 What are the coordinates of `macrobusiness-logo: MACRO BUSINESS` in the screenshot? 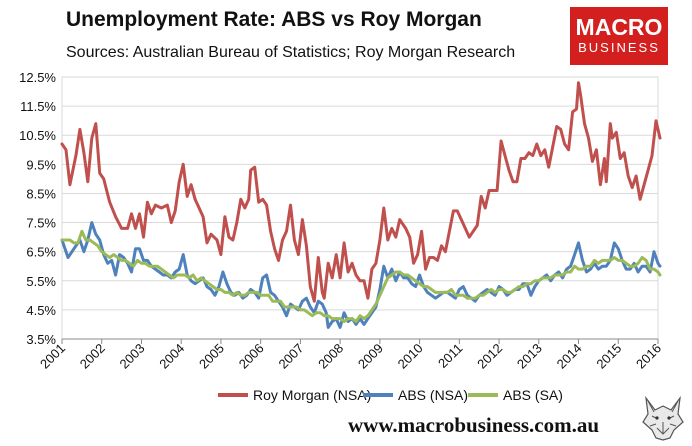 It's located at (619, 36).